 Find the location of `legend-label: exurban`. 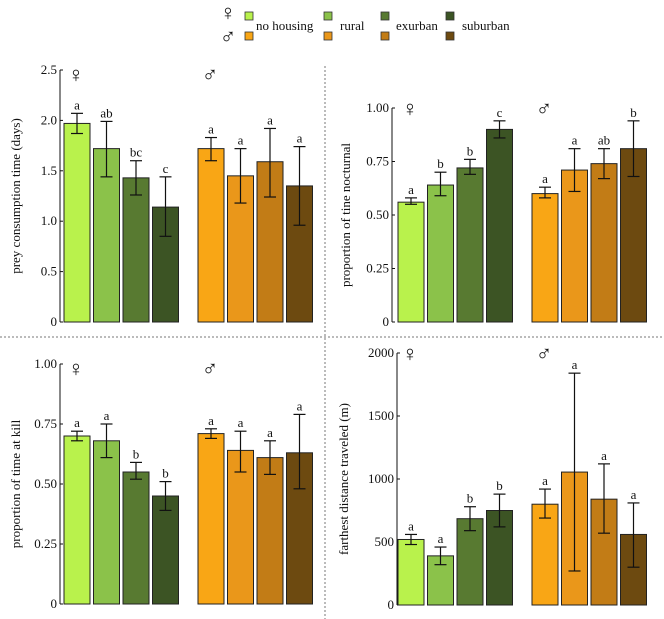

legend-label: exurban is located at coordinates (417, 25).